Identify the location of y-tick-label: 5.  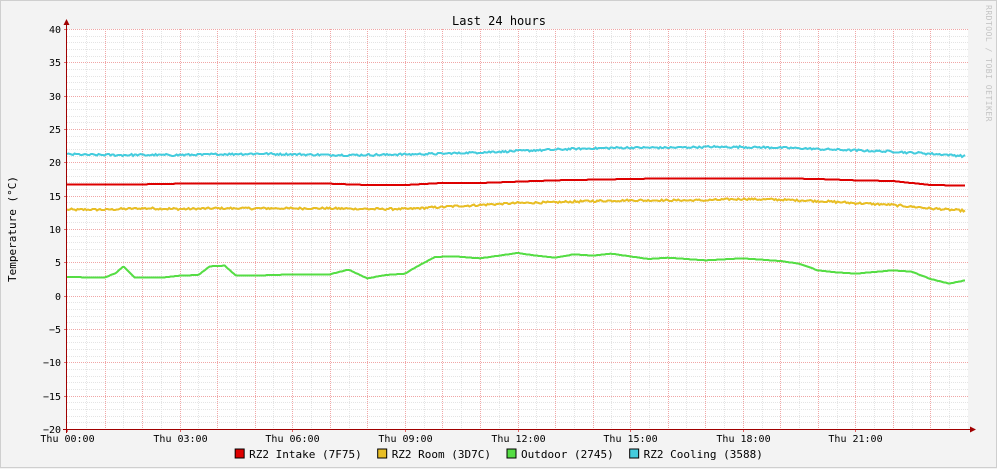
(58, 263).